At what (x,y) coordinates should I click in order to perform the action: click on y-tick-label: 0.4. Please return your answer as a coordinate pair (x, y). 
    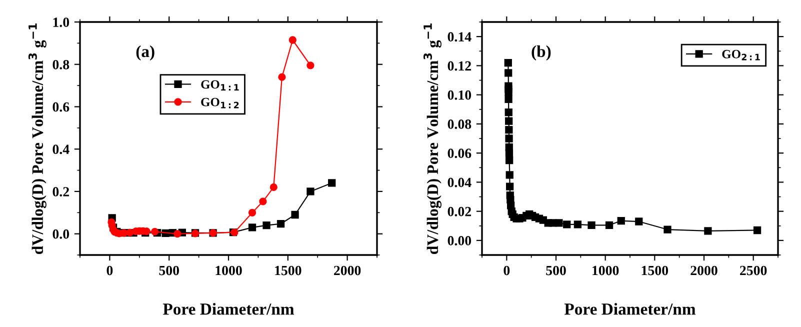
    Looking at the image, I should click on (61, 149).